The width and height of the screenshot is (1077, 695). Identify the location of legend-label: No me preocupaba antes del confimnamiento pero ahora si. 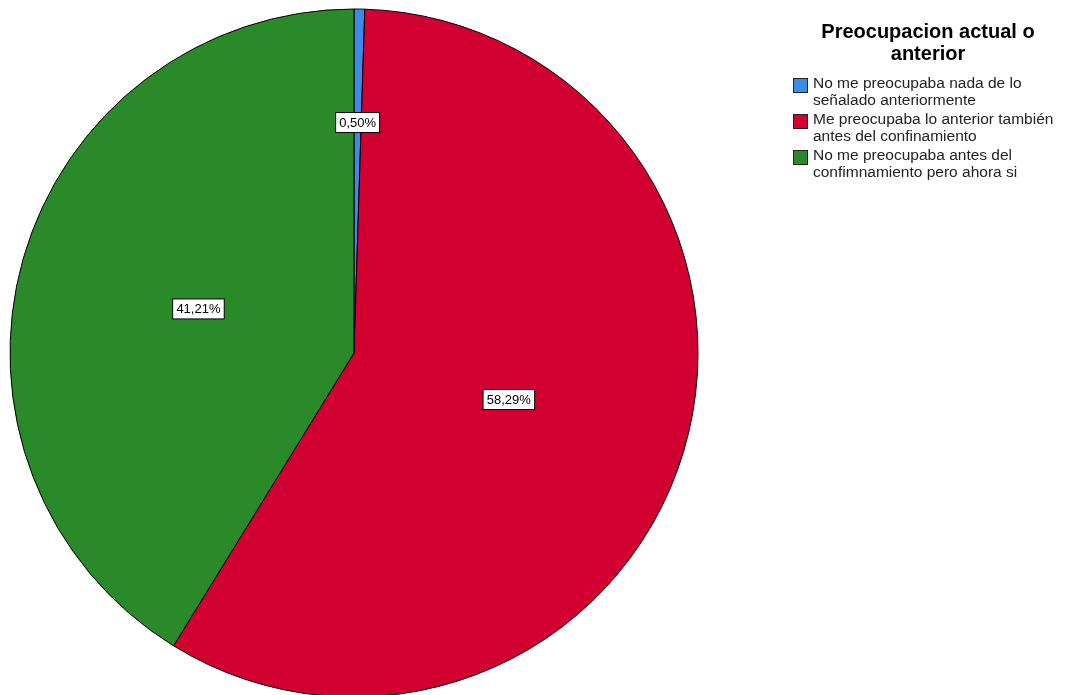
(916, 163).